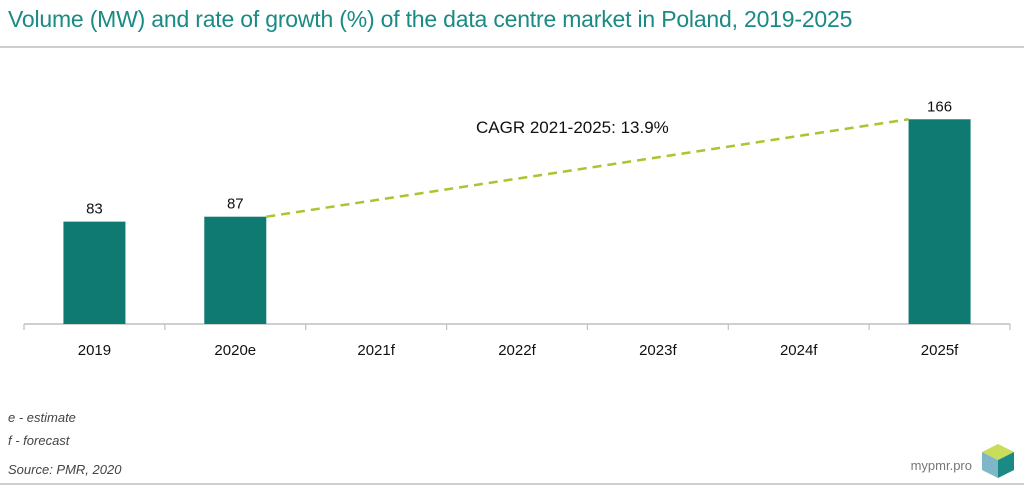 Image resolution: width=1024 pixels, height=486 pixels. I want to click on x-tick-label-2020e: 2020e, so click(235, 350).